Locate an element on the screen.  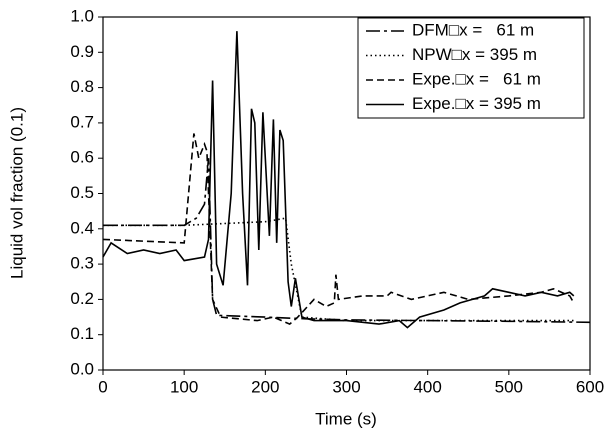
y-tick-label: 1.0 is located at coordinates (82, 15).